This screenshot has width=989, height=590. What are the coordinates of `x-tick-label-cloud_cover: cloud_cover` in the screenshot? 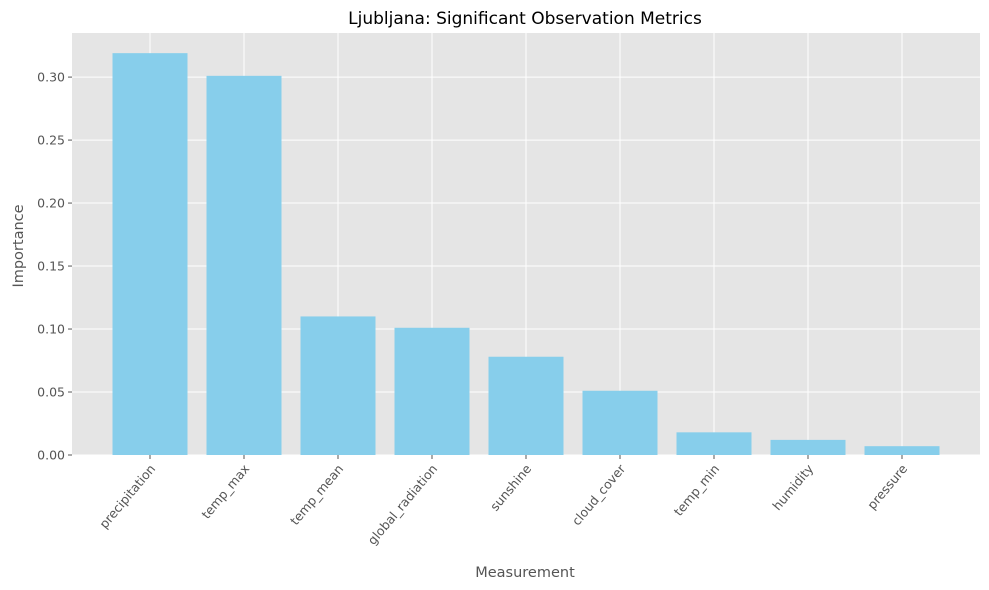 It's located at (599, 495).